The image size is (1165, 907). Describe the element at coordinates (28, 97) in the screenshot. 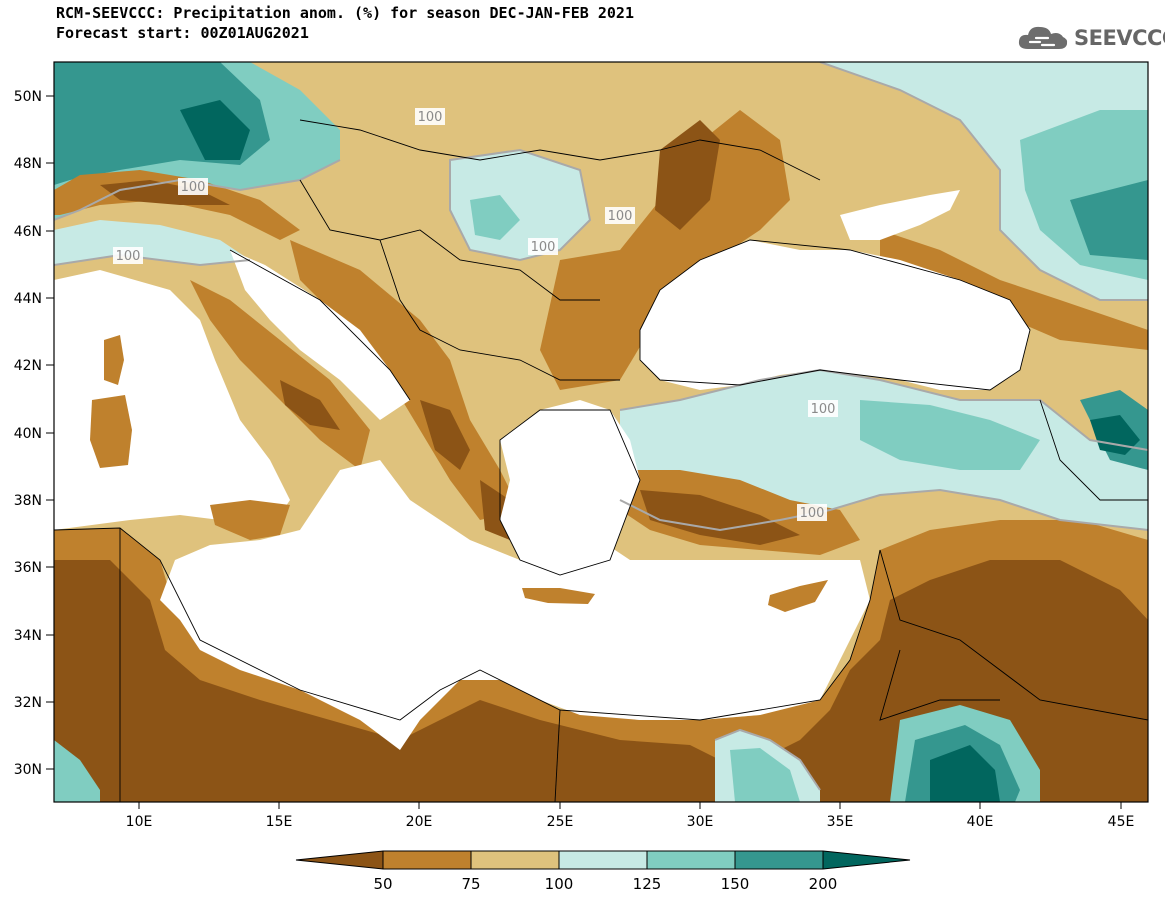

I see `lat-label: 50N` at that location.